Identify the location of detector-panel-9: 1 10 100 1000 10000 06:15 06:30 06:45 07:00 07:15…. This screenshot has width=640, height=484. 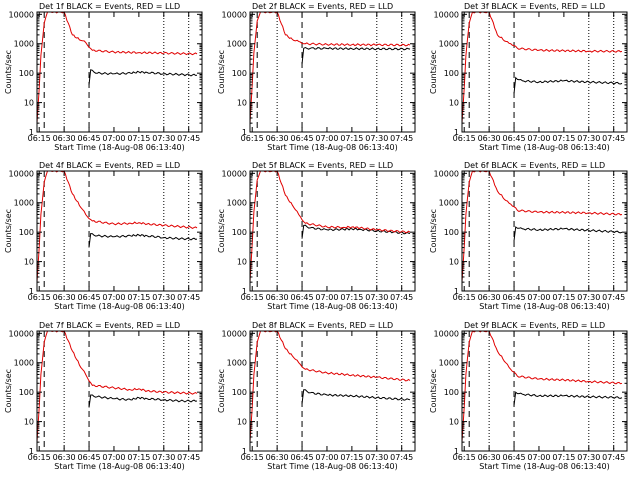
(528, 396).